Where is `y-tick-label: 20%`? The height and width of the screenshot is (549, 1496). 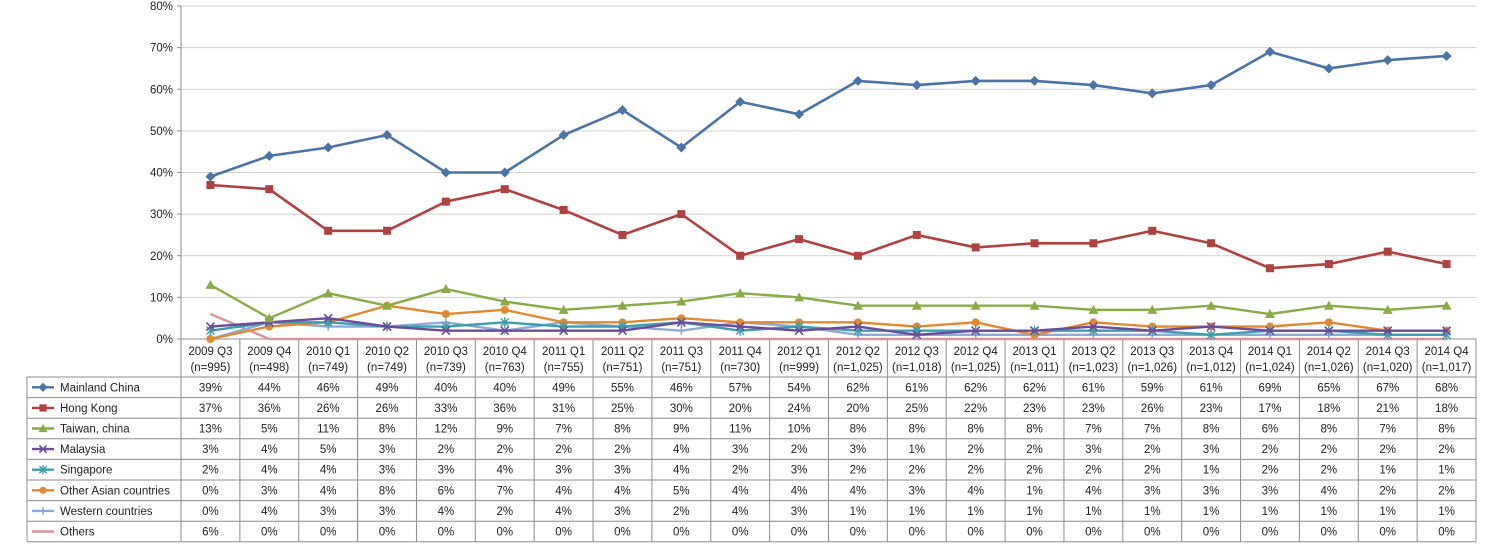
y-tick-label: 20% is located at coordinates (161, 257).